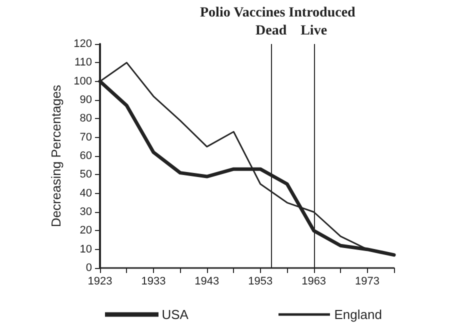 The width and height of the screenshot is (476, 330). What do you see at coordinates (175, 314) in the screenshot?
I see `legend-label: USA` at bounding box center [175, 314].